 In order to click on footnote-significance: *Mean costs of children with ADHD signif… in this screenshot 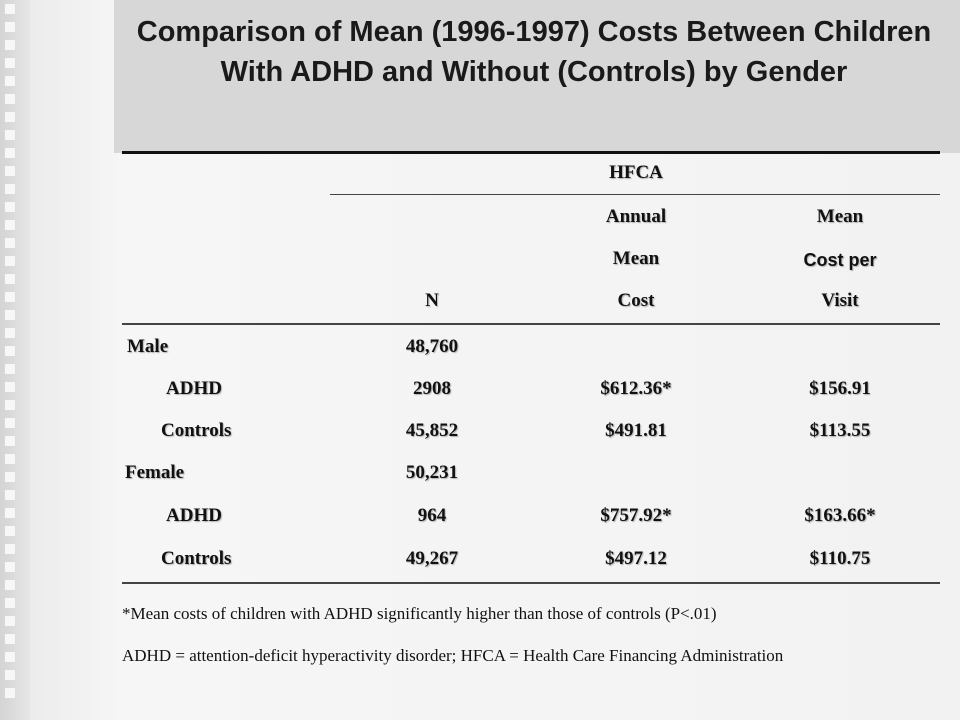, I will do `click(419, 613)`.